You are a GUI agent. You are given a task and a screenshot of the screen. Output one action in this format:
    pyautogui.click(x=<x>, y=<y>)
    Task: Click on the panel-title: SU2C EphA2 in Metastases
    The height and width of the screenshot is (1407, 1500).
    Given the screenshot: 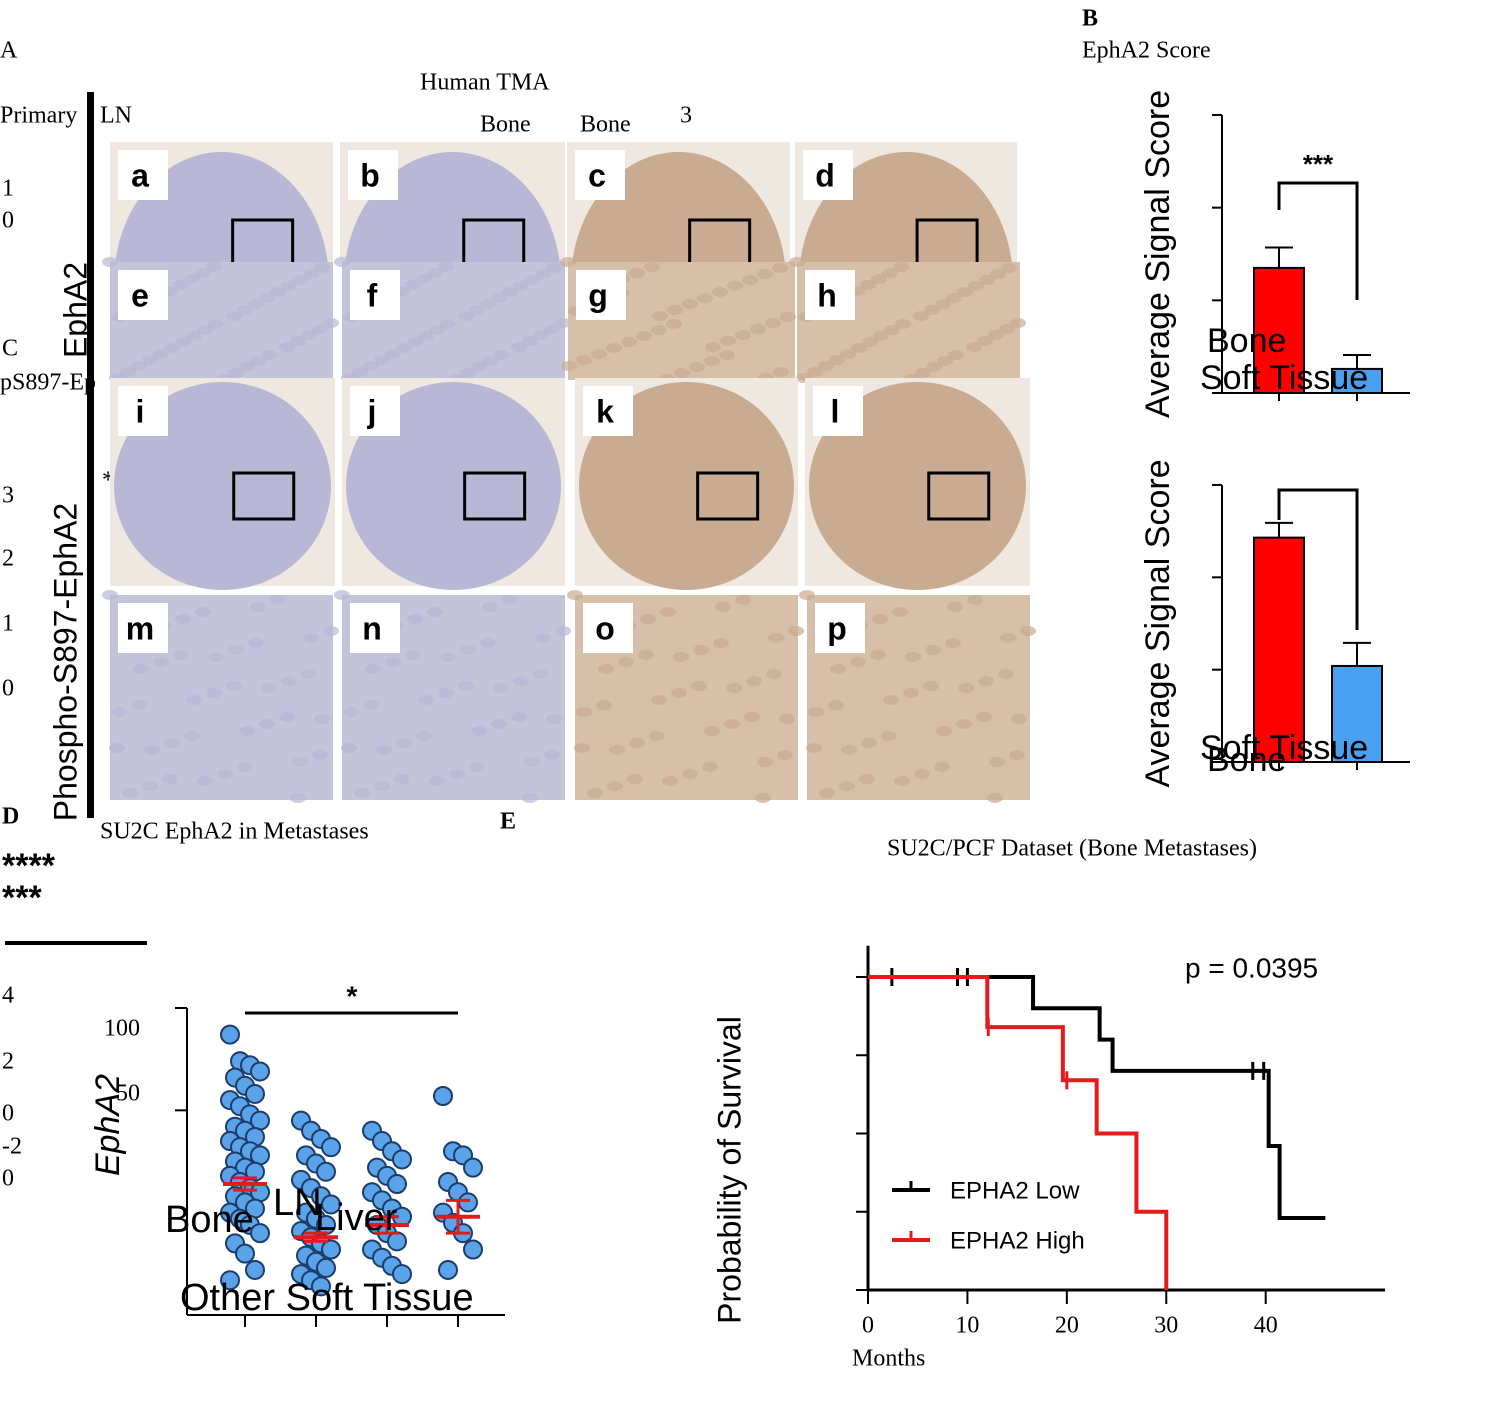 What is the action you would take?
    pyautogui.click(x=234, y=832)
    